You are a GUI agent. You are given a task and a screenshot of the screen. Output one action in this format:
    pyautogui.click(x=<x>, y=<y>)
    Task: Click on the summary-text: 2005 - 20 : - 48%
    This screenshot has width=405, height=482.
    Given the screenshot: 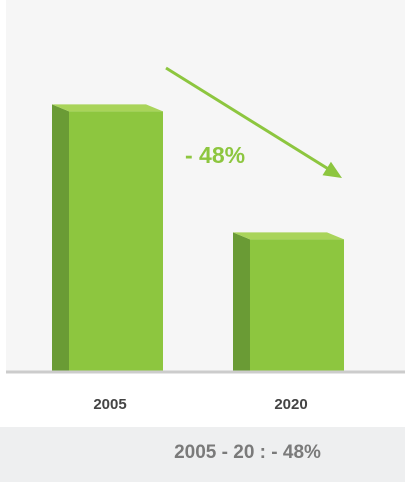 What is the action you would take?
    pyautogui.click(x=247, y=452)
    